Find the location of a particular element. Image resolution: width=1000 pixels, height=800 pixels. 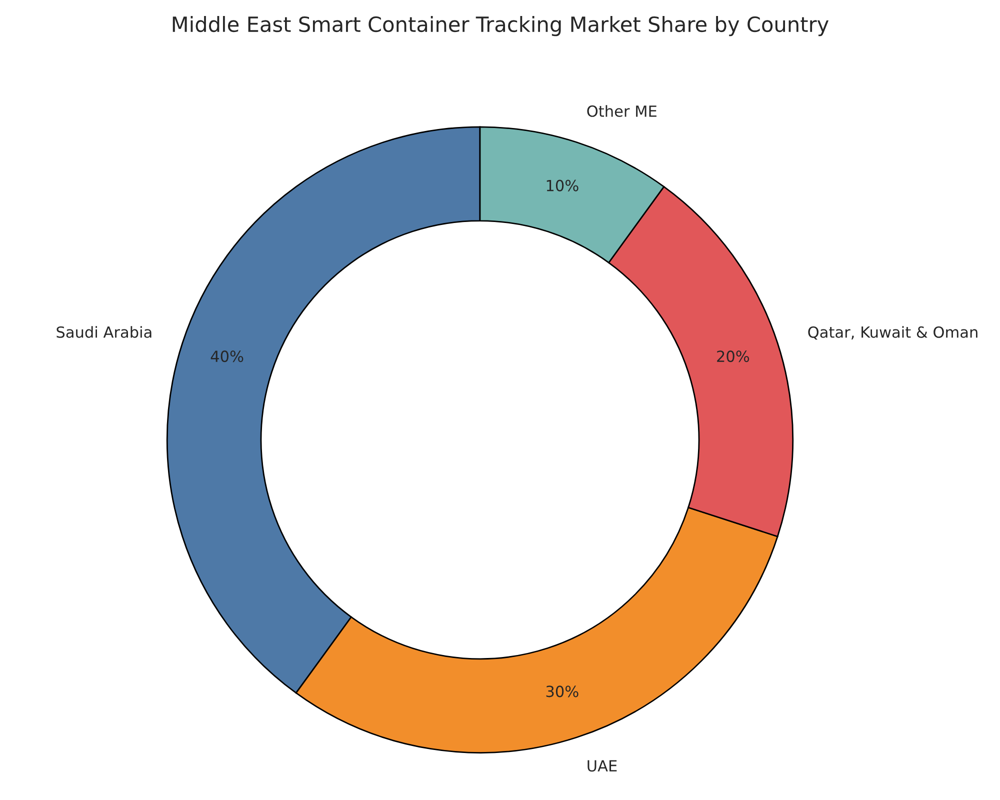

slice-label: Saudi Arabia is located at coordinates (104, 332).